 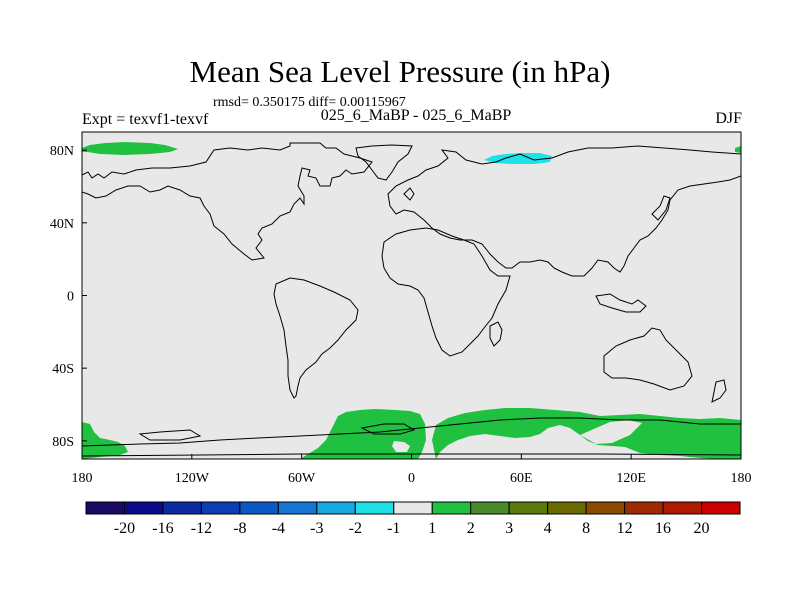 I want to click on colorbar-label: 4, so click(x=548, y=528).